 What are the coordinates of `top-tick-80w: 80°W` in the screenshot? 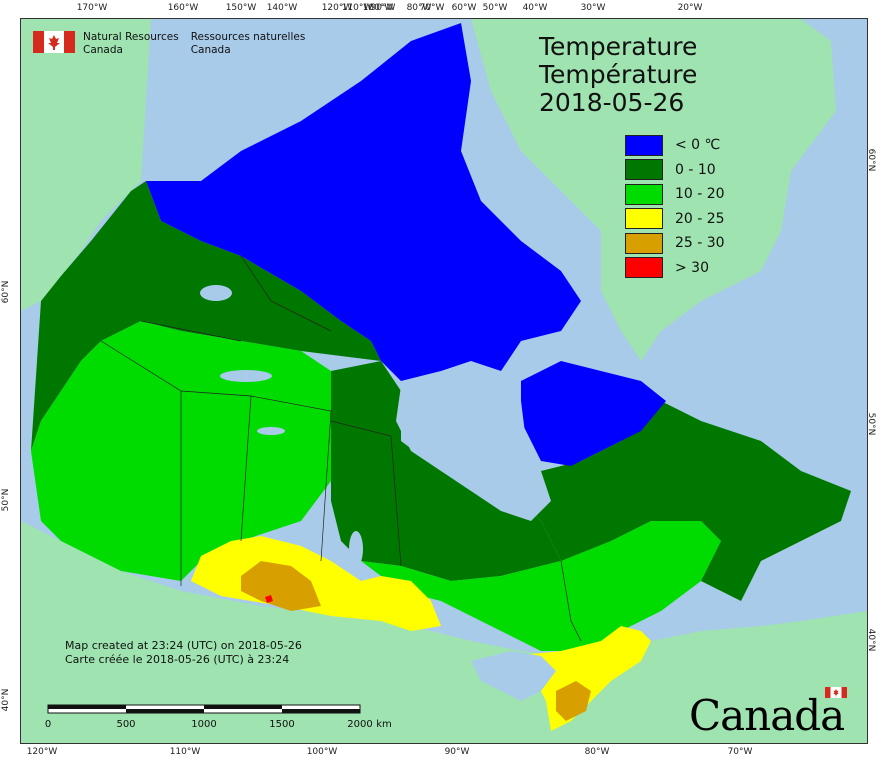 It's located at (419, 8).